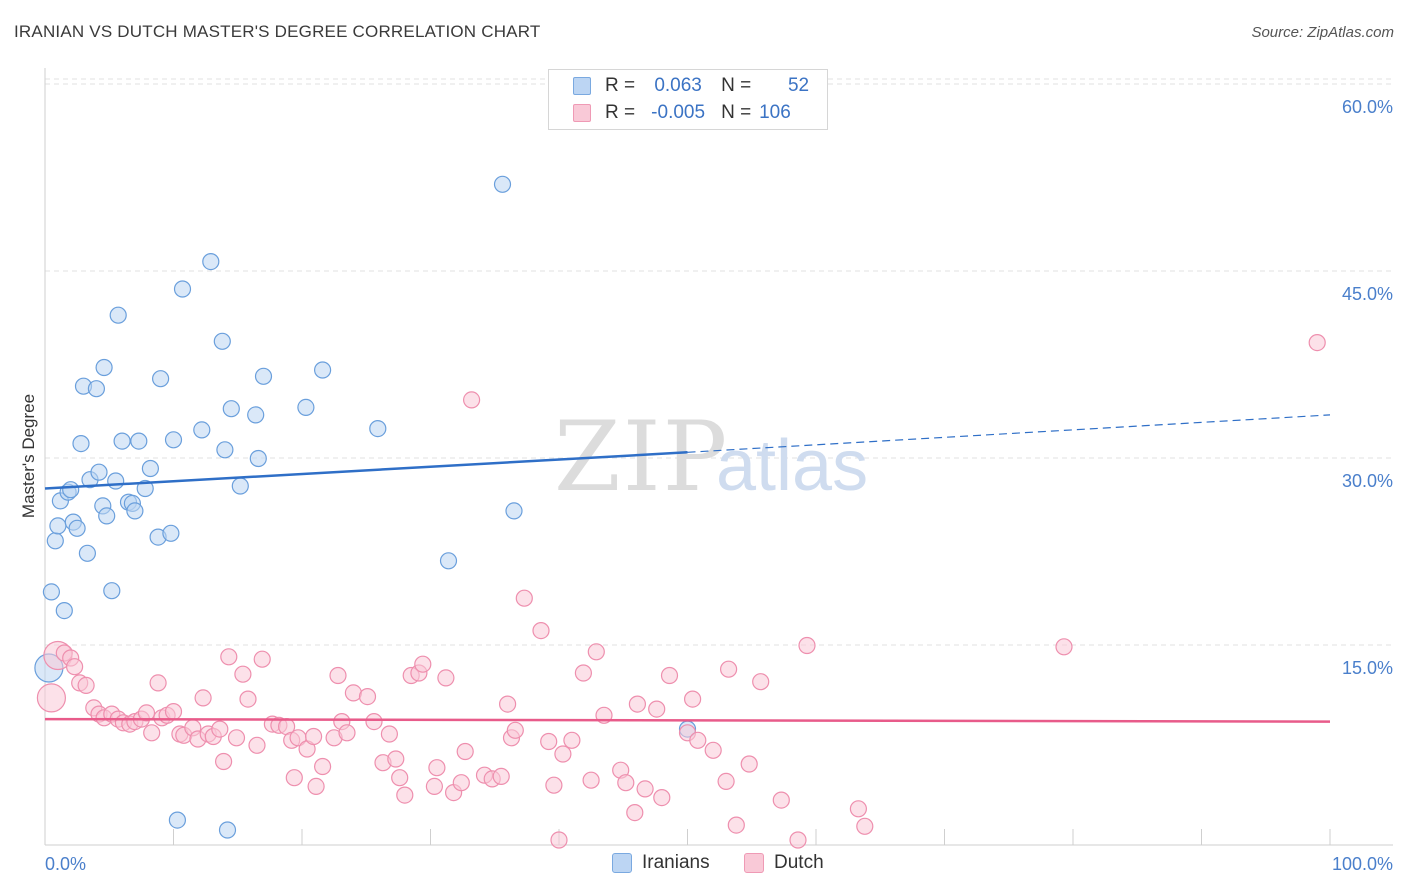  Describe the element at coordinates (582, 86) in the screenshot. I see `iranians-swatch-icon` at that location.